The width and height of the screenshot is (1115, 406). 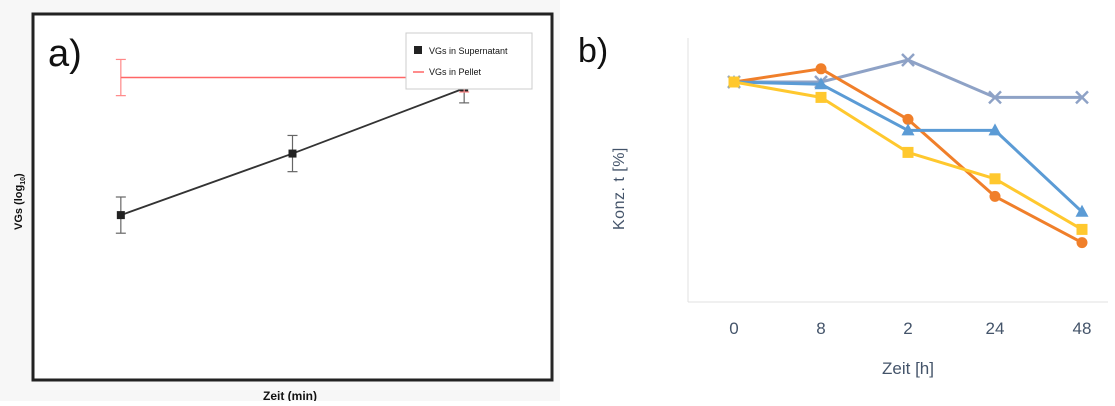 What do you see at coordinates (995, 328) in the screenshot?
I see `chart-b-x-tick-label: 24` at bounding box center [995, 328].